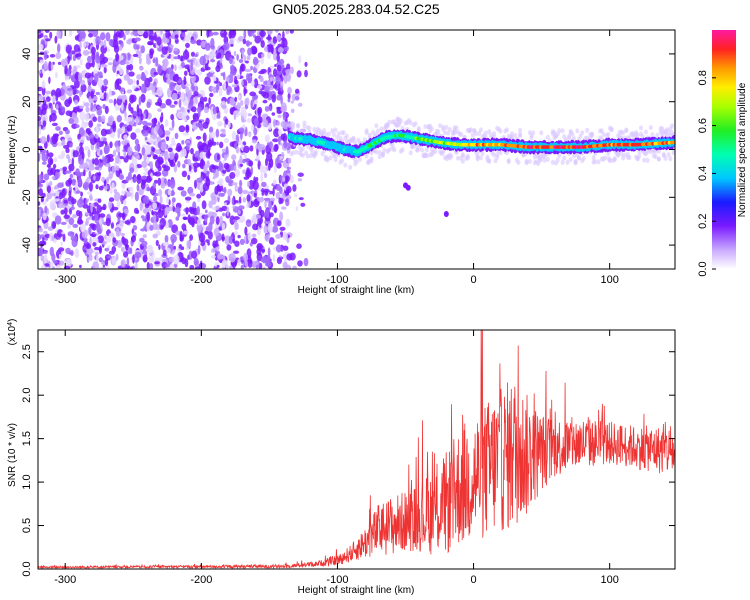  Describe the element at coordinates (703, 125) in the screenshot. I see `colorbar-tick-label: 0.6` at that location.